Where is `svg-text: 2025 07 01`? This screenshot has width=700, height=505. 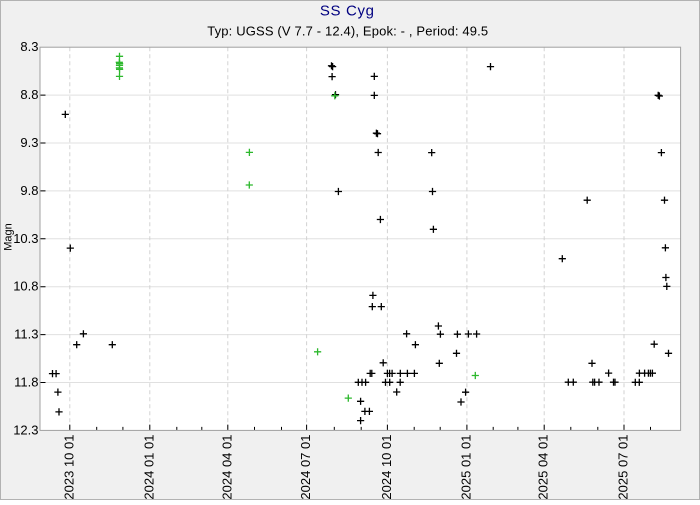 svg-text: 2025 07 01 is located at coordinates (623, 467).